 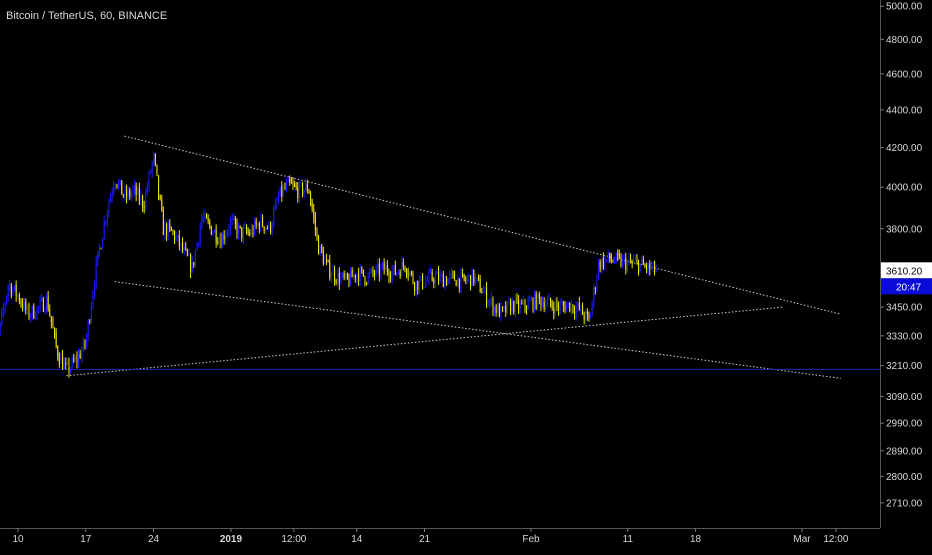 I want to click on price-tick-label-2: 4600.00, so click(x=904, y=74).